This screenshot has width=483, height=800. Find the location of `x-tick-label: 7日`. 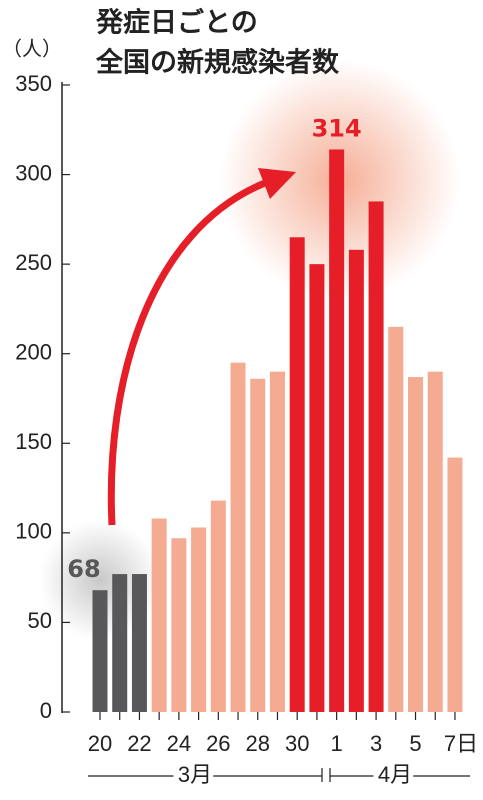

x-tick-label: 7日 is located at coordinates (461, 743).